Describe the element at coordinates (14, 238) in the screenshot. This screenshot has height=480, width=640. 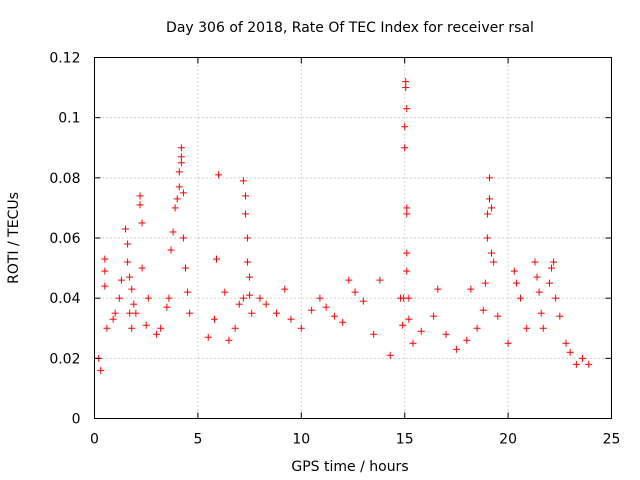
I see `y-axis-label: ROTI / TECUs` at that location.